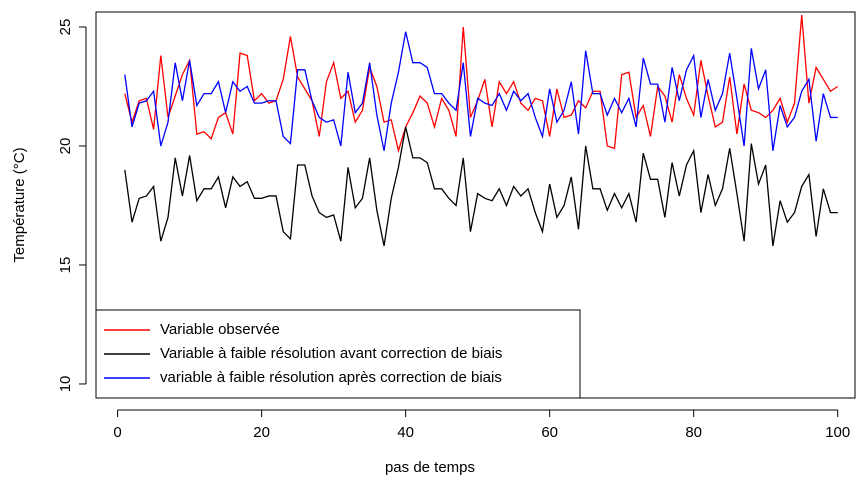 The image size is (859, 485). I want to click on y-tick-label: 15, so click(65, 265).